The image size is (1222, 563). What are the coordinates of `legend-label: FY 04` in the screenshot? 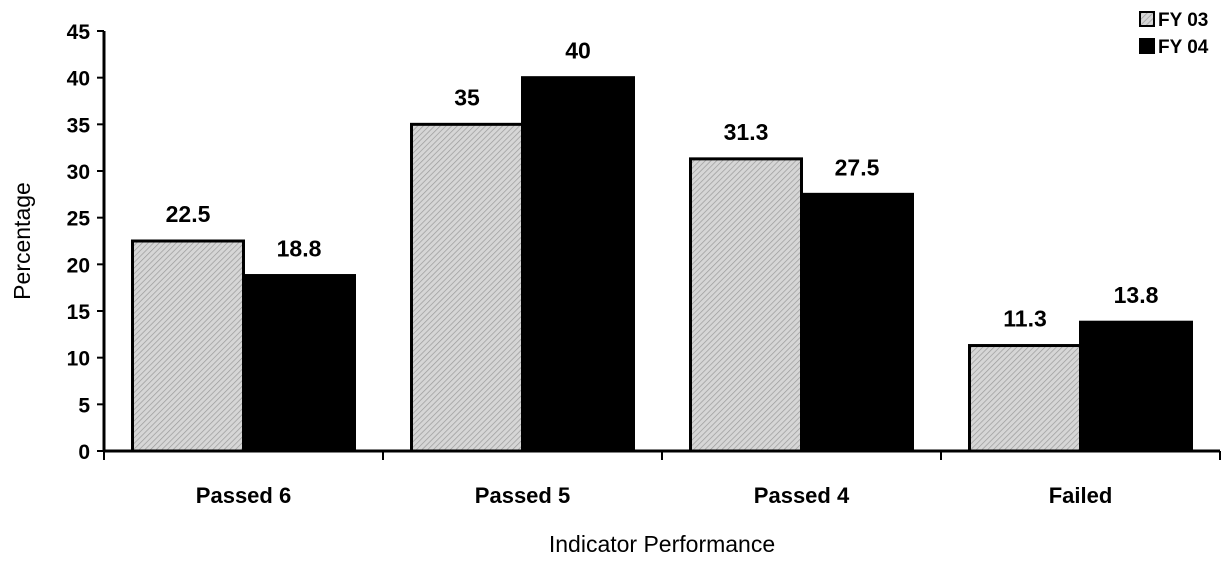 It's located at (1183, 47).